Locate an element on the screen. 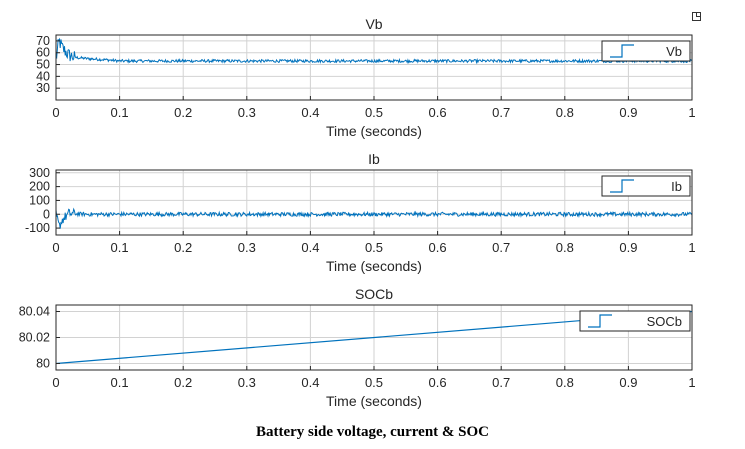 The width and height of the screenshot is (745, 449). y-tick-label: 50 is located at coordinates (43, 65).